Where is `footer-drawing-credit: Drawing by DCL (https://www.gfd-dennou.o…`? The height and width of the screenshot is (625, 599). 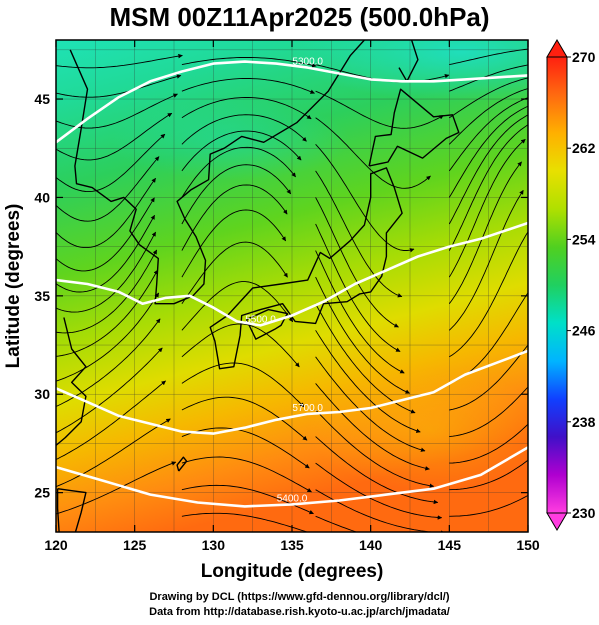 footer-drawing-credit: Drawing by DCL (https://www.gfd-dennou.o… is located at coordinates (299, 597).